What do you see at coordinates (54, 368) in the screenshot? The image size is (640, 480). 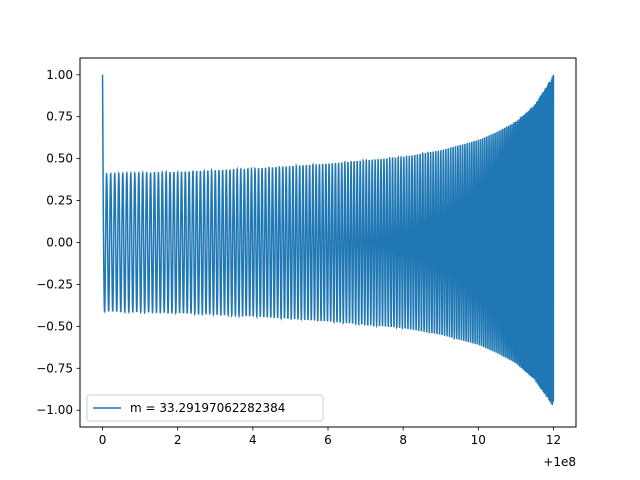 I see `y-tick-label: −0.75` at bounding box center [54, 368].